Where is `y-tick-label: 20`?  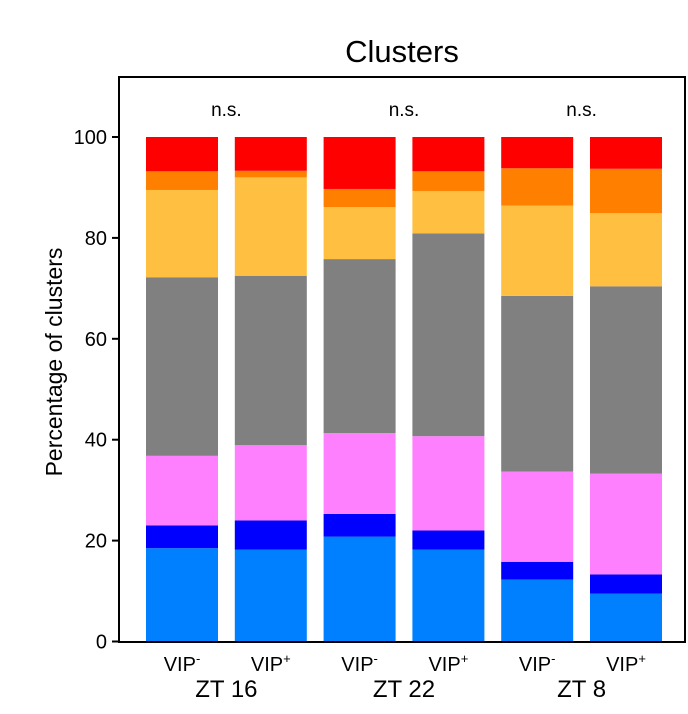 y-tick-label: 20 is located at coordinates (96, 542).